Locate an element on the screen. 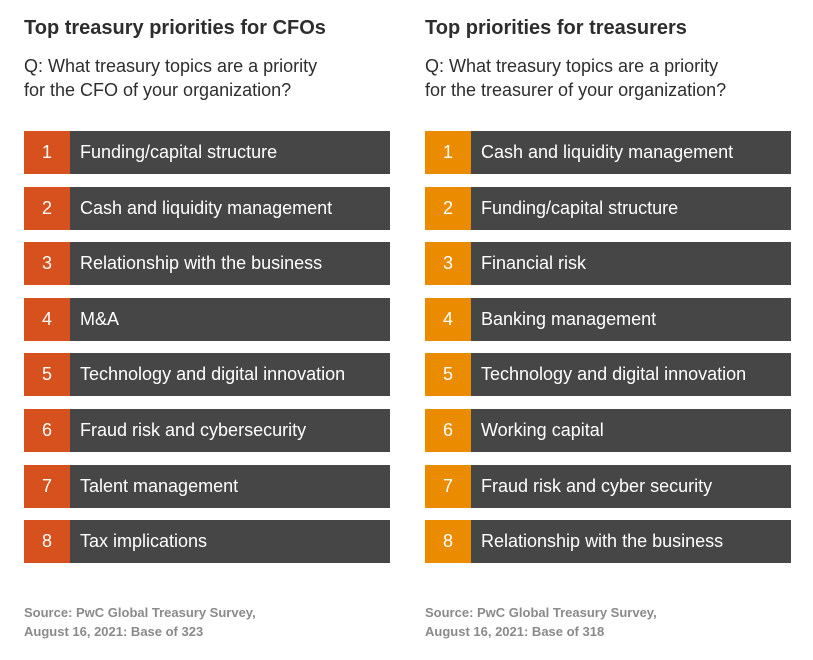 Image resolution: width=813 pixels, height=660 pixels. priority-row: 2 Cash and liquidity management is located at coordinates (207, 208).